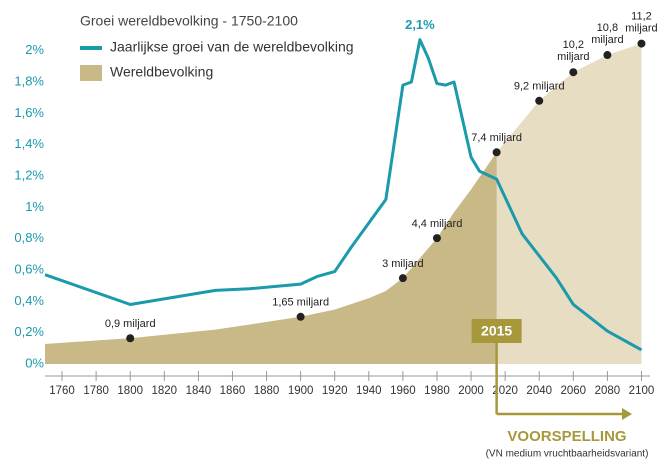 Image resolution: width=670 pixels, height=474 pixels. I want to click on population-label: 11,2 miljard, so click(641, 22).